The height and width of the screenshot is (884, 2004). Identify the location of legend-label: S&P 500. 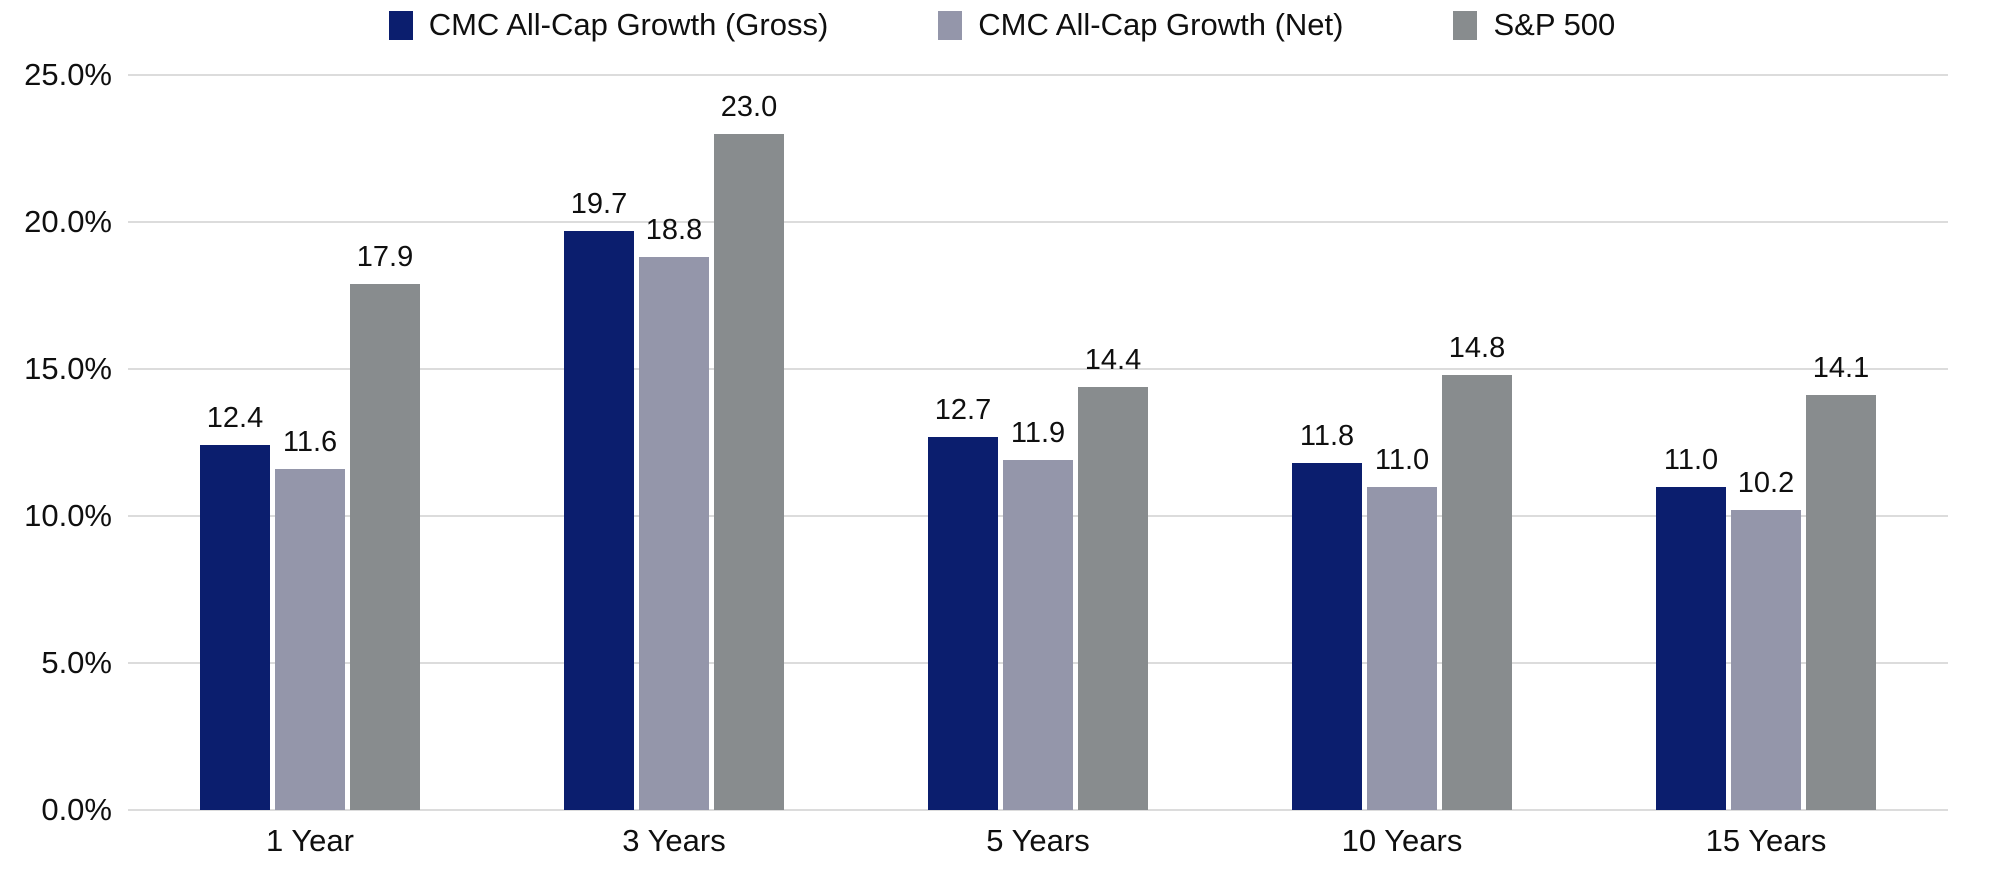
(1554, 24).